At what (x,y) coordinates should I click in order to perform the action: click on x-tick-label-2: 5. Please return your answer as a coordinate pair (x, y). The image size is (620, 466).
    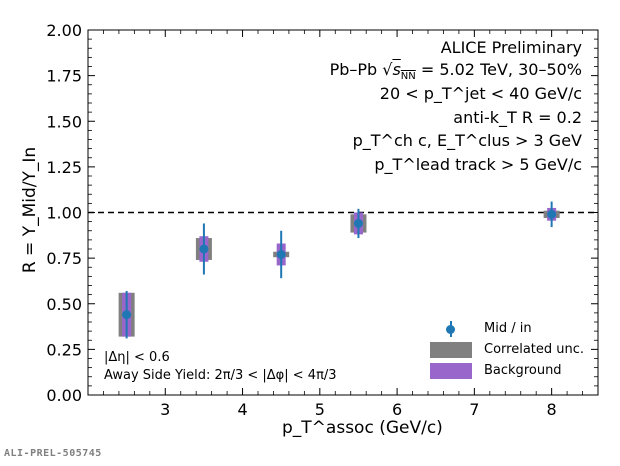
    Looking at the image, I should click on (320, 409).